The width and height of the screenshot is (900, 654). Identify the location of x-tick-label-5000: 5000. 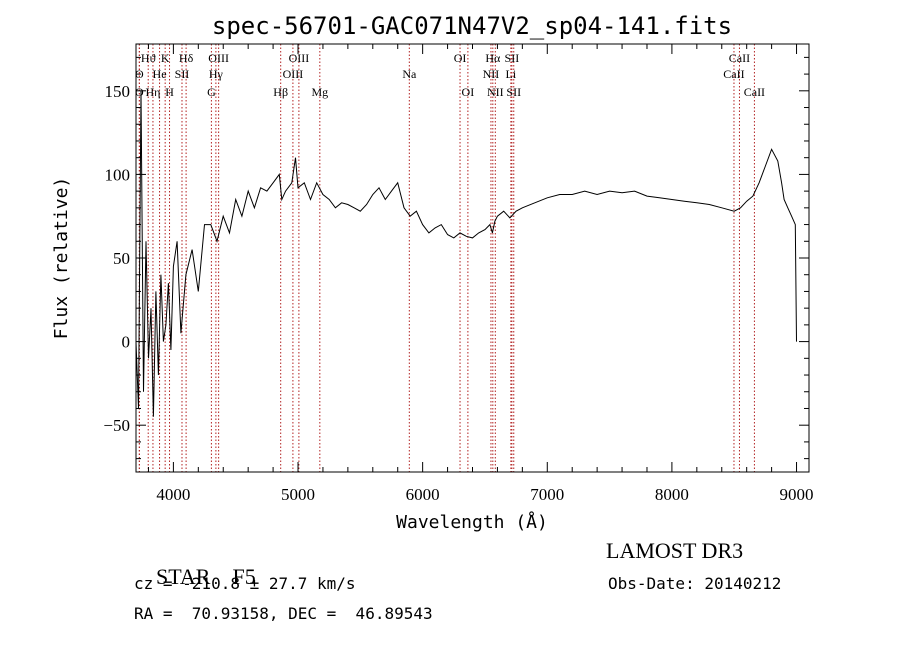
(298, 494).